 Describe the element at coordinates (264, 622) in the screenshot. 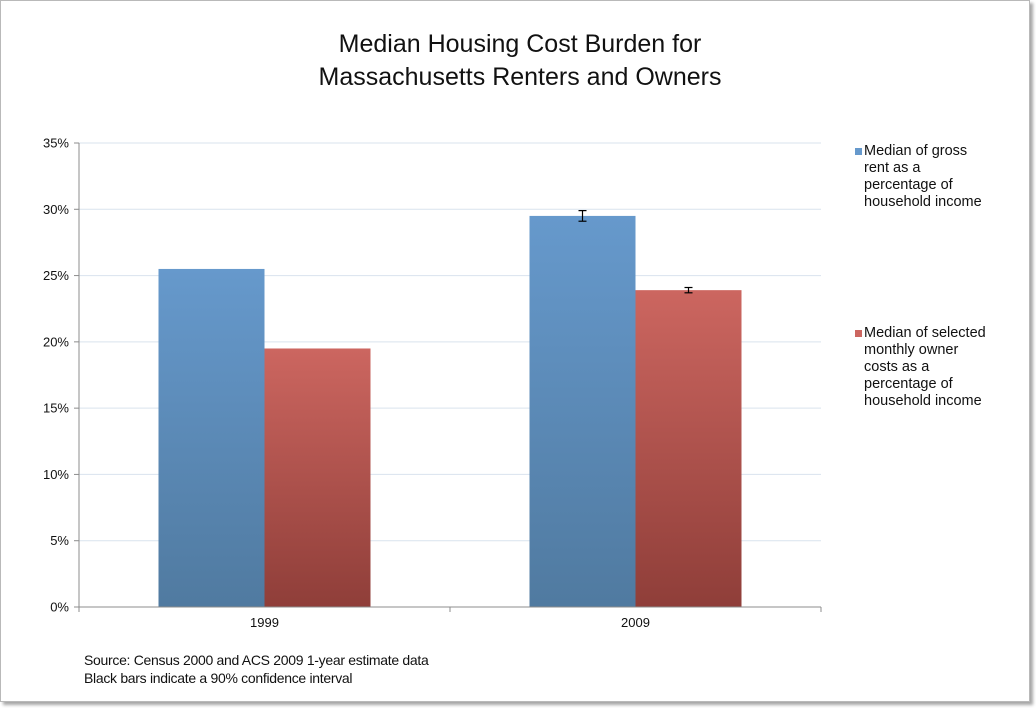

I see `x-tick-label: 1999` at that location.